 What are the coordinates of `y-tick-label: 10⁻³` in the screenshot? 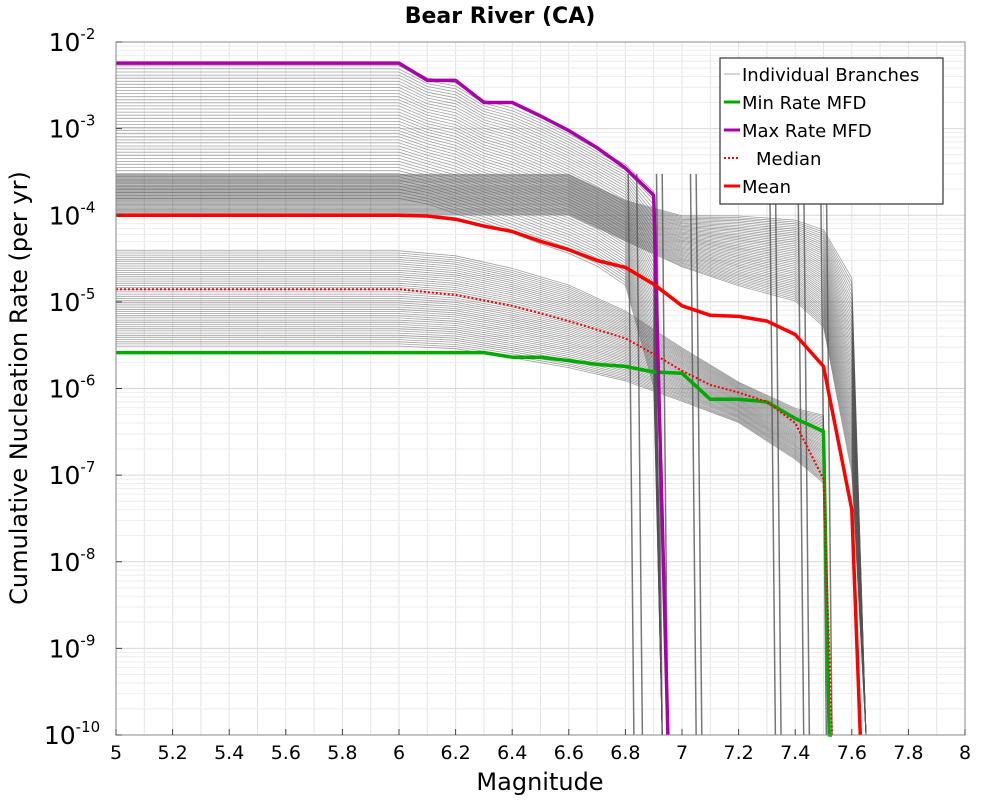 It's located at (72, 128).